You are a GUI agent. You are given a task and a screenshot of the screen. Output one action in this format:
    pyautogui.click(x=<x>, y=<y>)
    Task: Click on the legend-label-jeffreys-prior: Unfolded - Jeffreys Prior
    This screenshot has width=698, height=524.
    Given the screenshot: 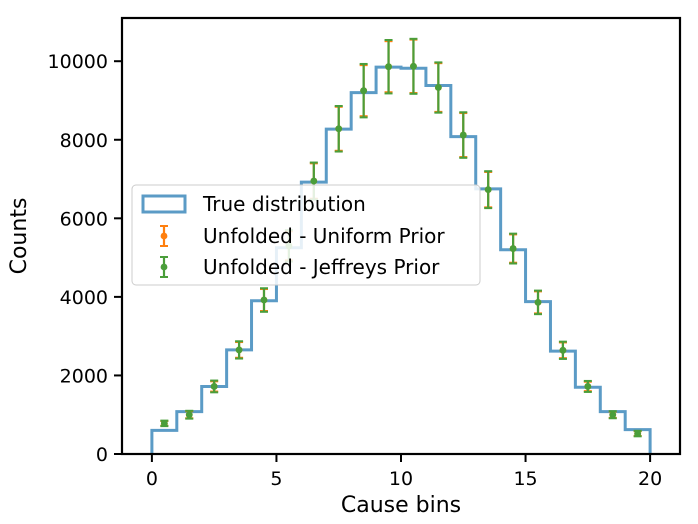 What is the action you would take?
    pyautogui.click(x=321, y=267)
    